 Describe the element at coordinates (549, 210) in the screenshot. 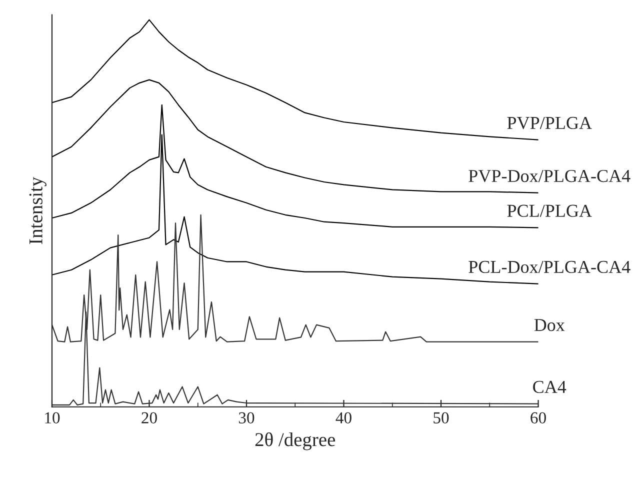

I see `series-label: PCL/PLGA` at that location.